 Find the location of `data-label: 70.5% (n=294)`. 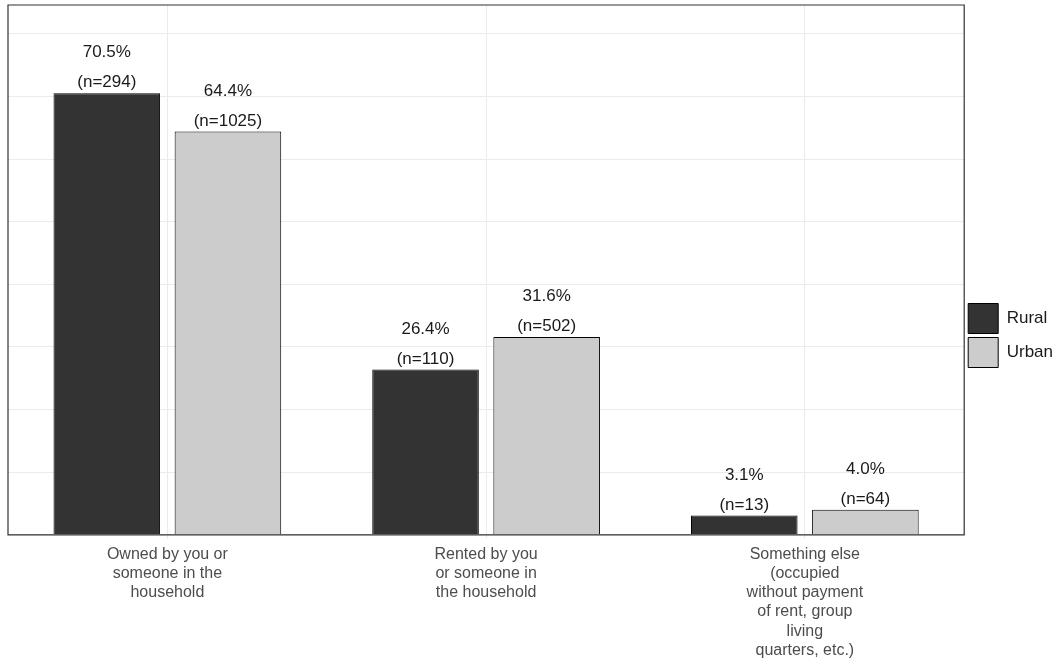

data-label: 70.5% (n=294) is located at coordinates (107, 67).